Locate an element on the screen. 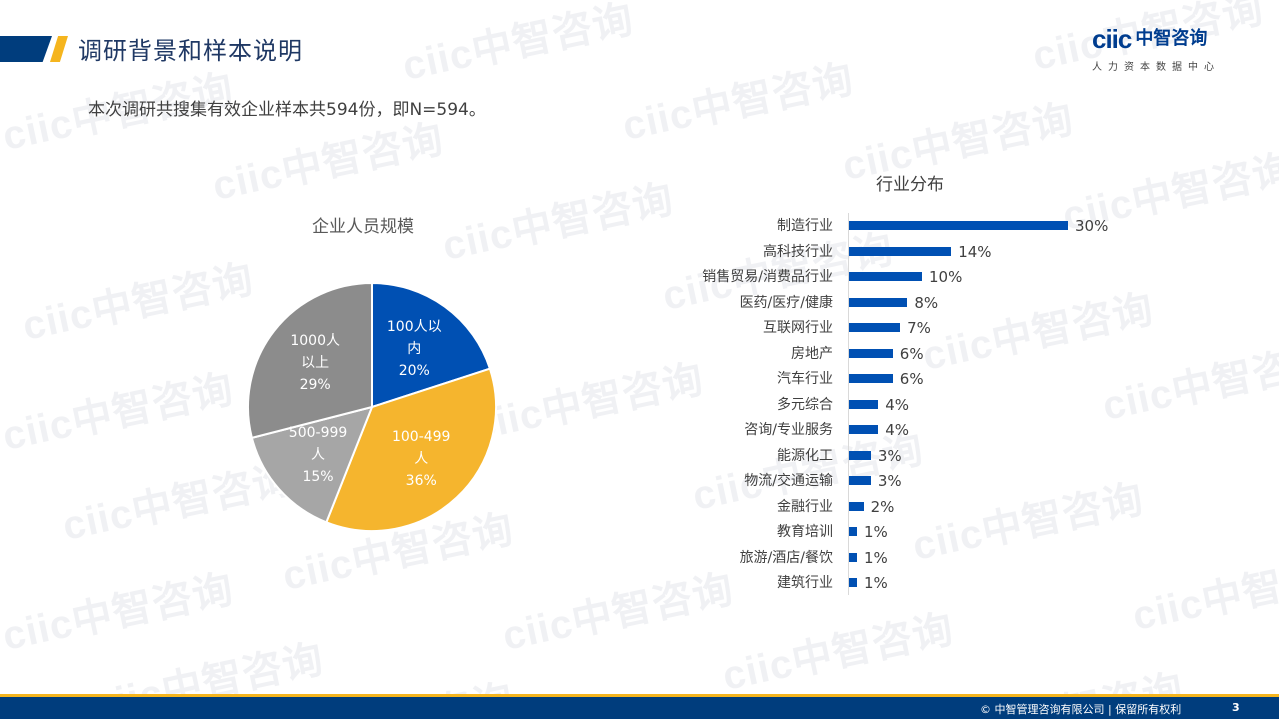 The width and height of the screenshot is (1279, 719). footer: © 中智管理咨询有限公司 | 保留所有权利 3 is located at coordinates (639, 708).